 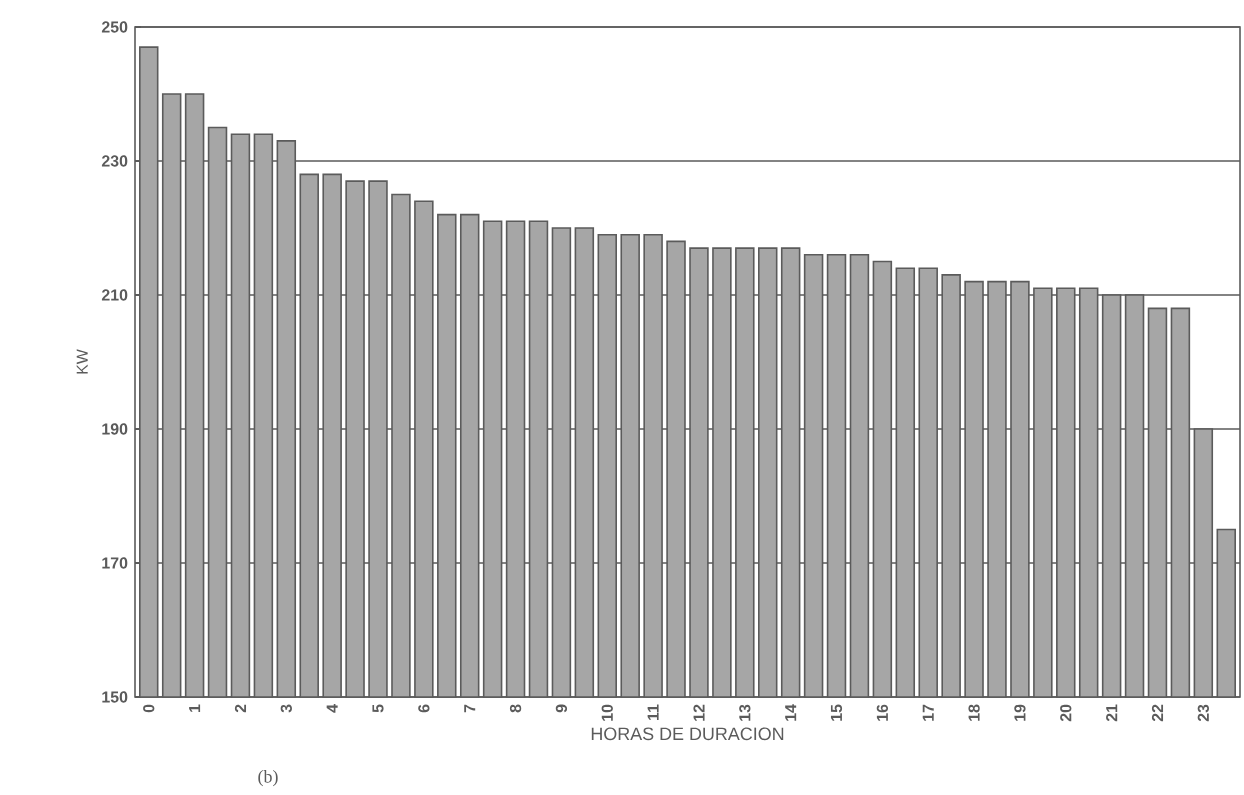 What do you see at coordinates (195, 708) in the screenshot?
I see `x-tick-label: 1` at bounding box center [195, 708].